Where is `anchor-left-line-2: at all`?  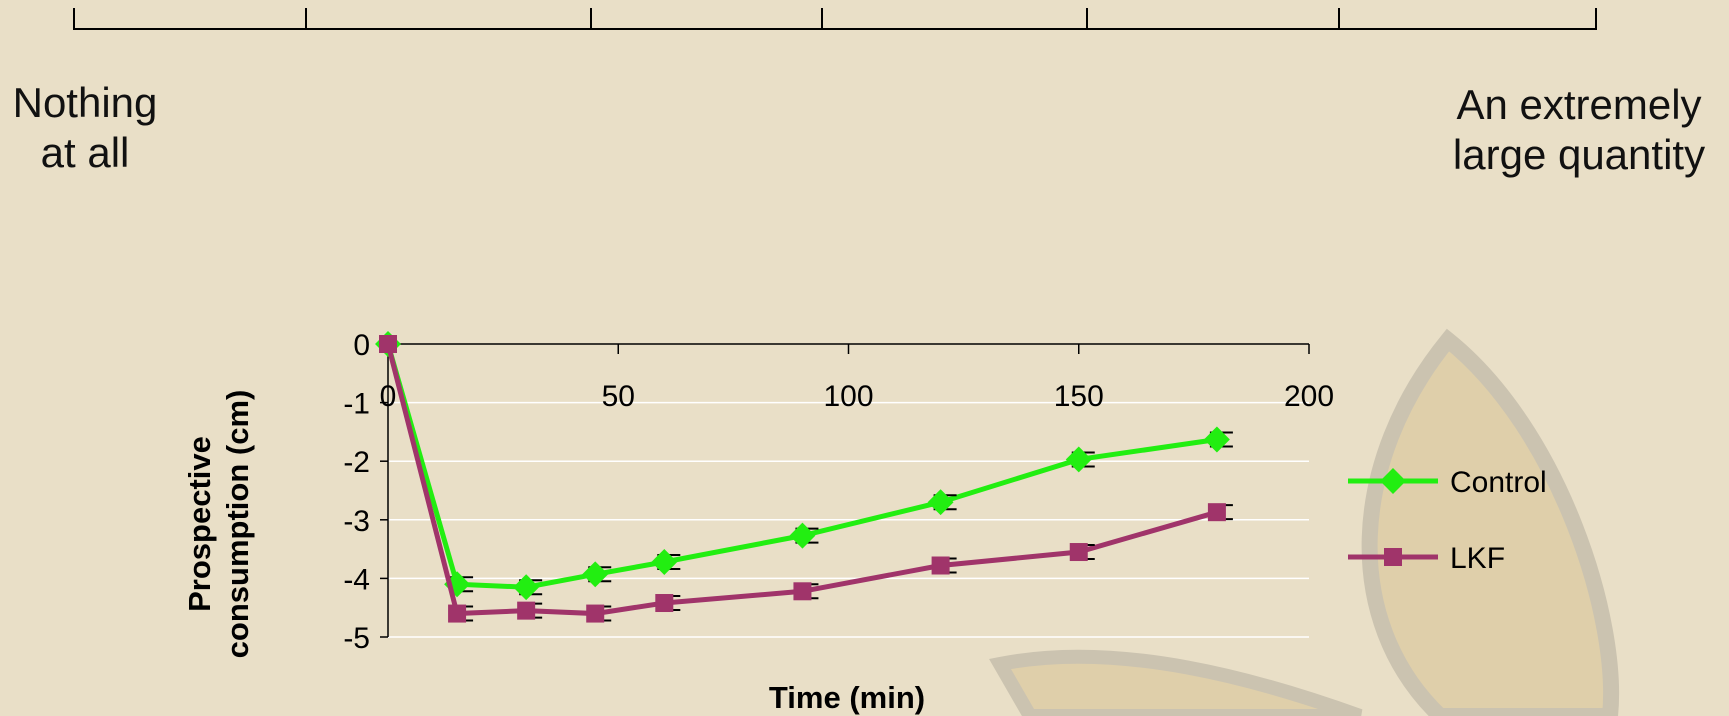 anchor-left-line-2: at all is located at coordinates (85, 152).